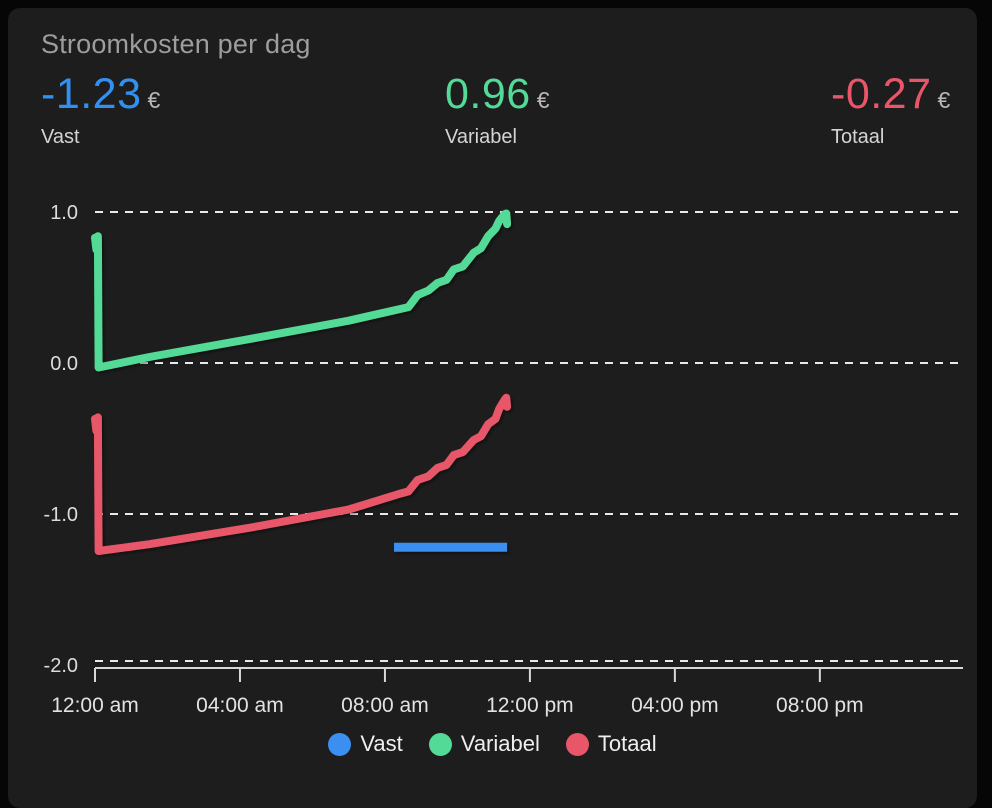 This screenshot has height=808, width=992. Describe the element at coordinates (530, 705) in the screenshot. I see `svg-text: 12:00 pm` at that location.